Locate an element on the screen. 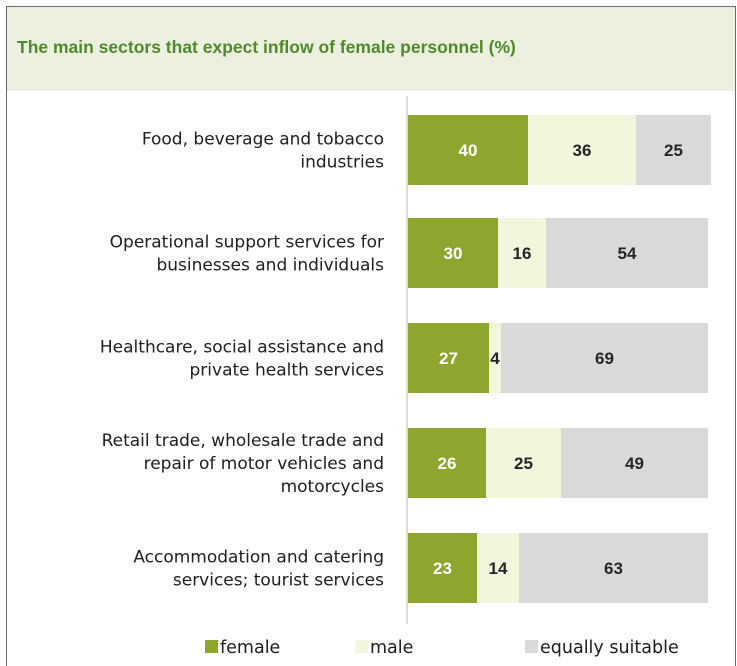 The width and height of the screenshot is (737, 666). data-label-female-1: 30 is located at coordinates (453, 253).